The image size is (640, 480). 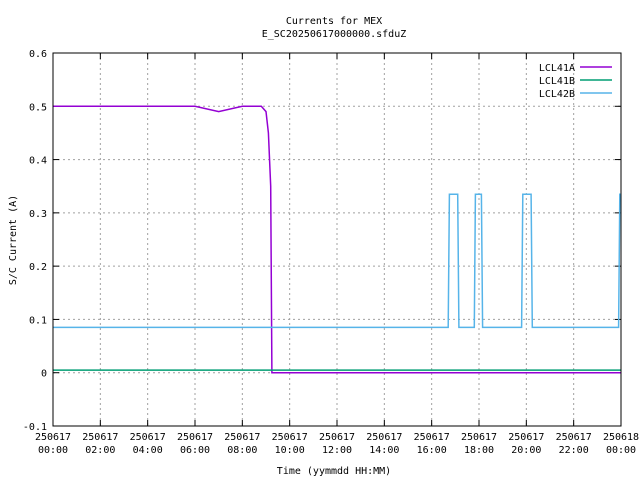 What do you see at coordinates (479, 450) in the screenshot?
I see `x-tick-time: 18:00` at bounding box center [479, 450].